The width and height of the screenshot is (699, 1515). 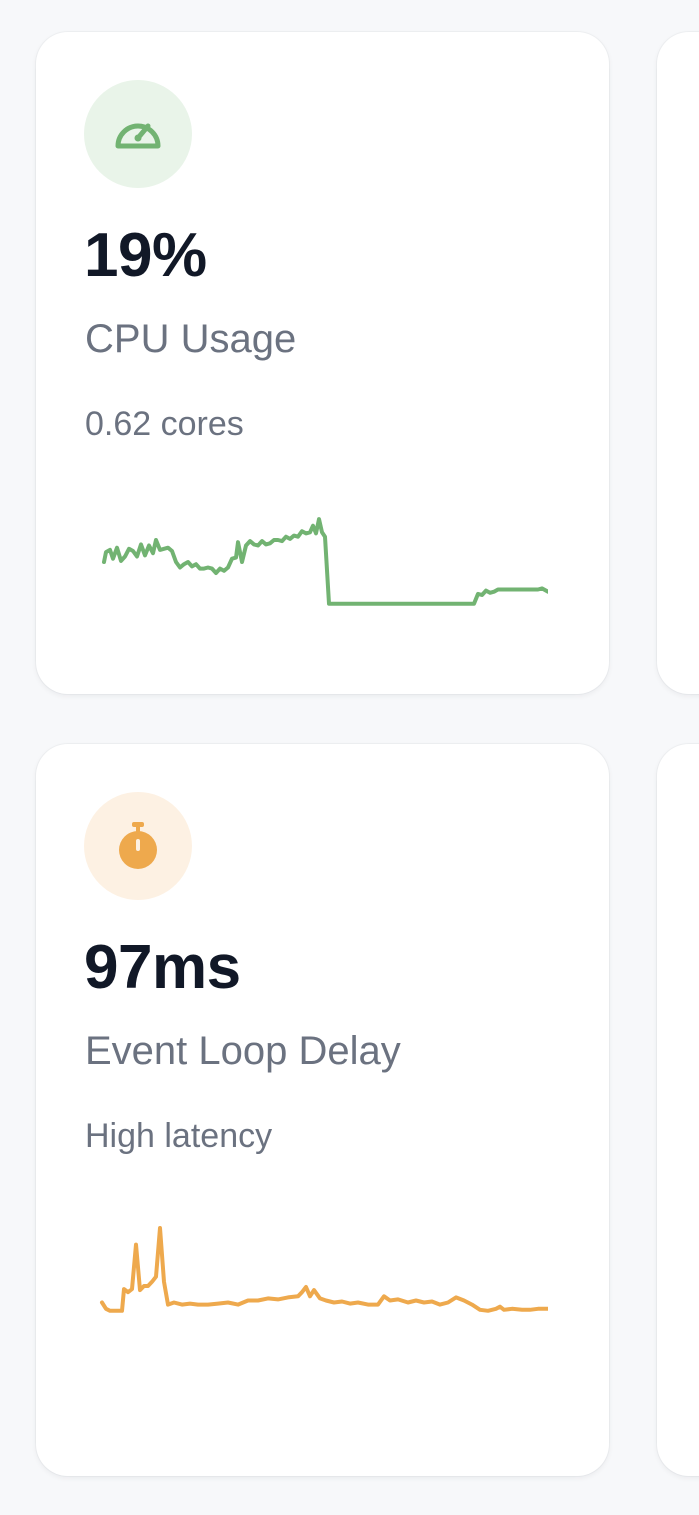 I want to click on event-loop-icon-badge, so click(x=138, y=846).